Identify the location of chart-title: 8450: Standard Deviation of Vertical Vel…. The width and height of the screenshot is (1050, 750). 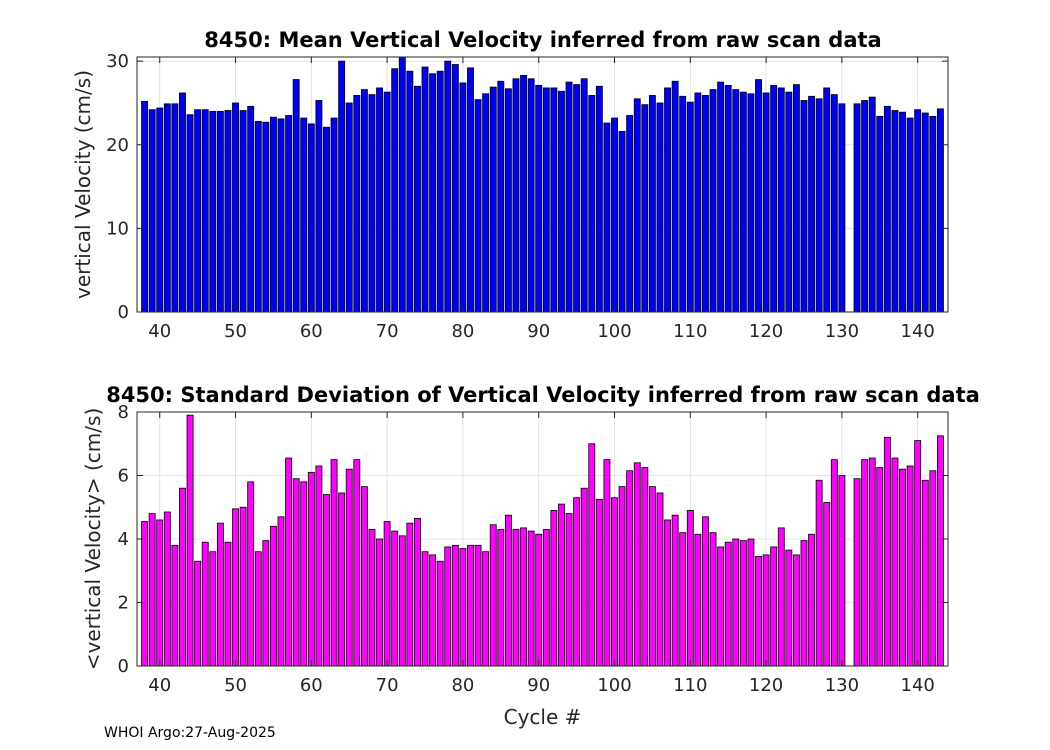
(543, 395).